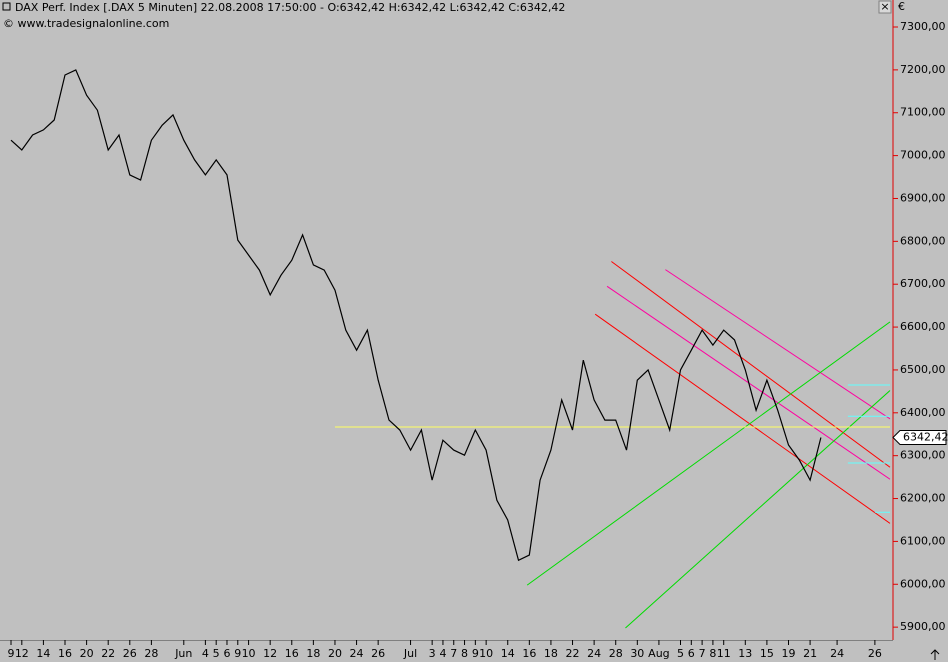 Image resolution: width=948 pixels, height=662 pixels. I want to click on last-price-box, so click(919, 437).